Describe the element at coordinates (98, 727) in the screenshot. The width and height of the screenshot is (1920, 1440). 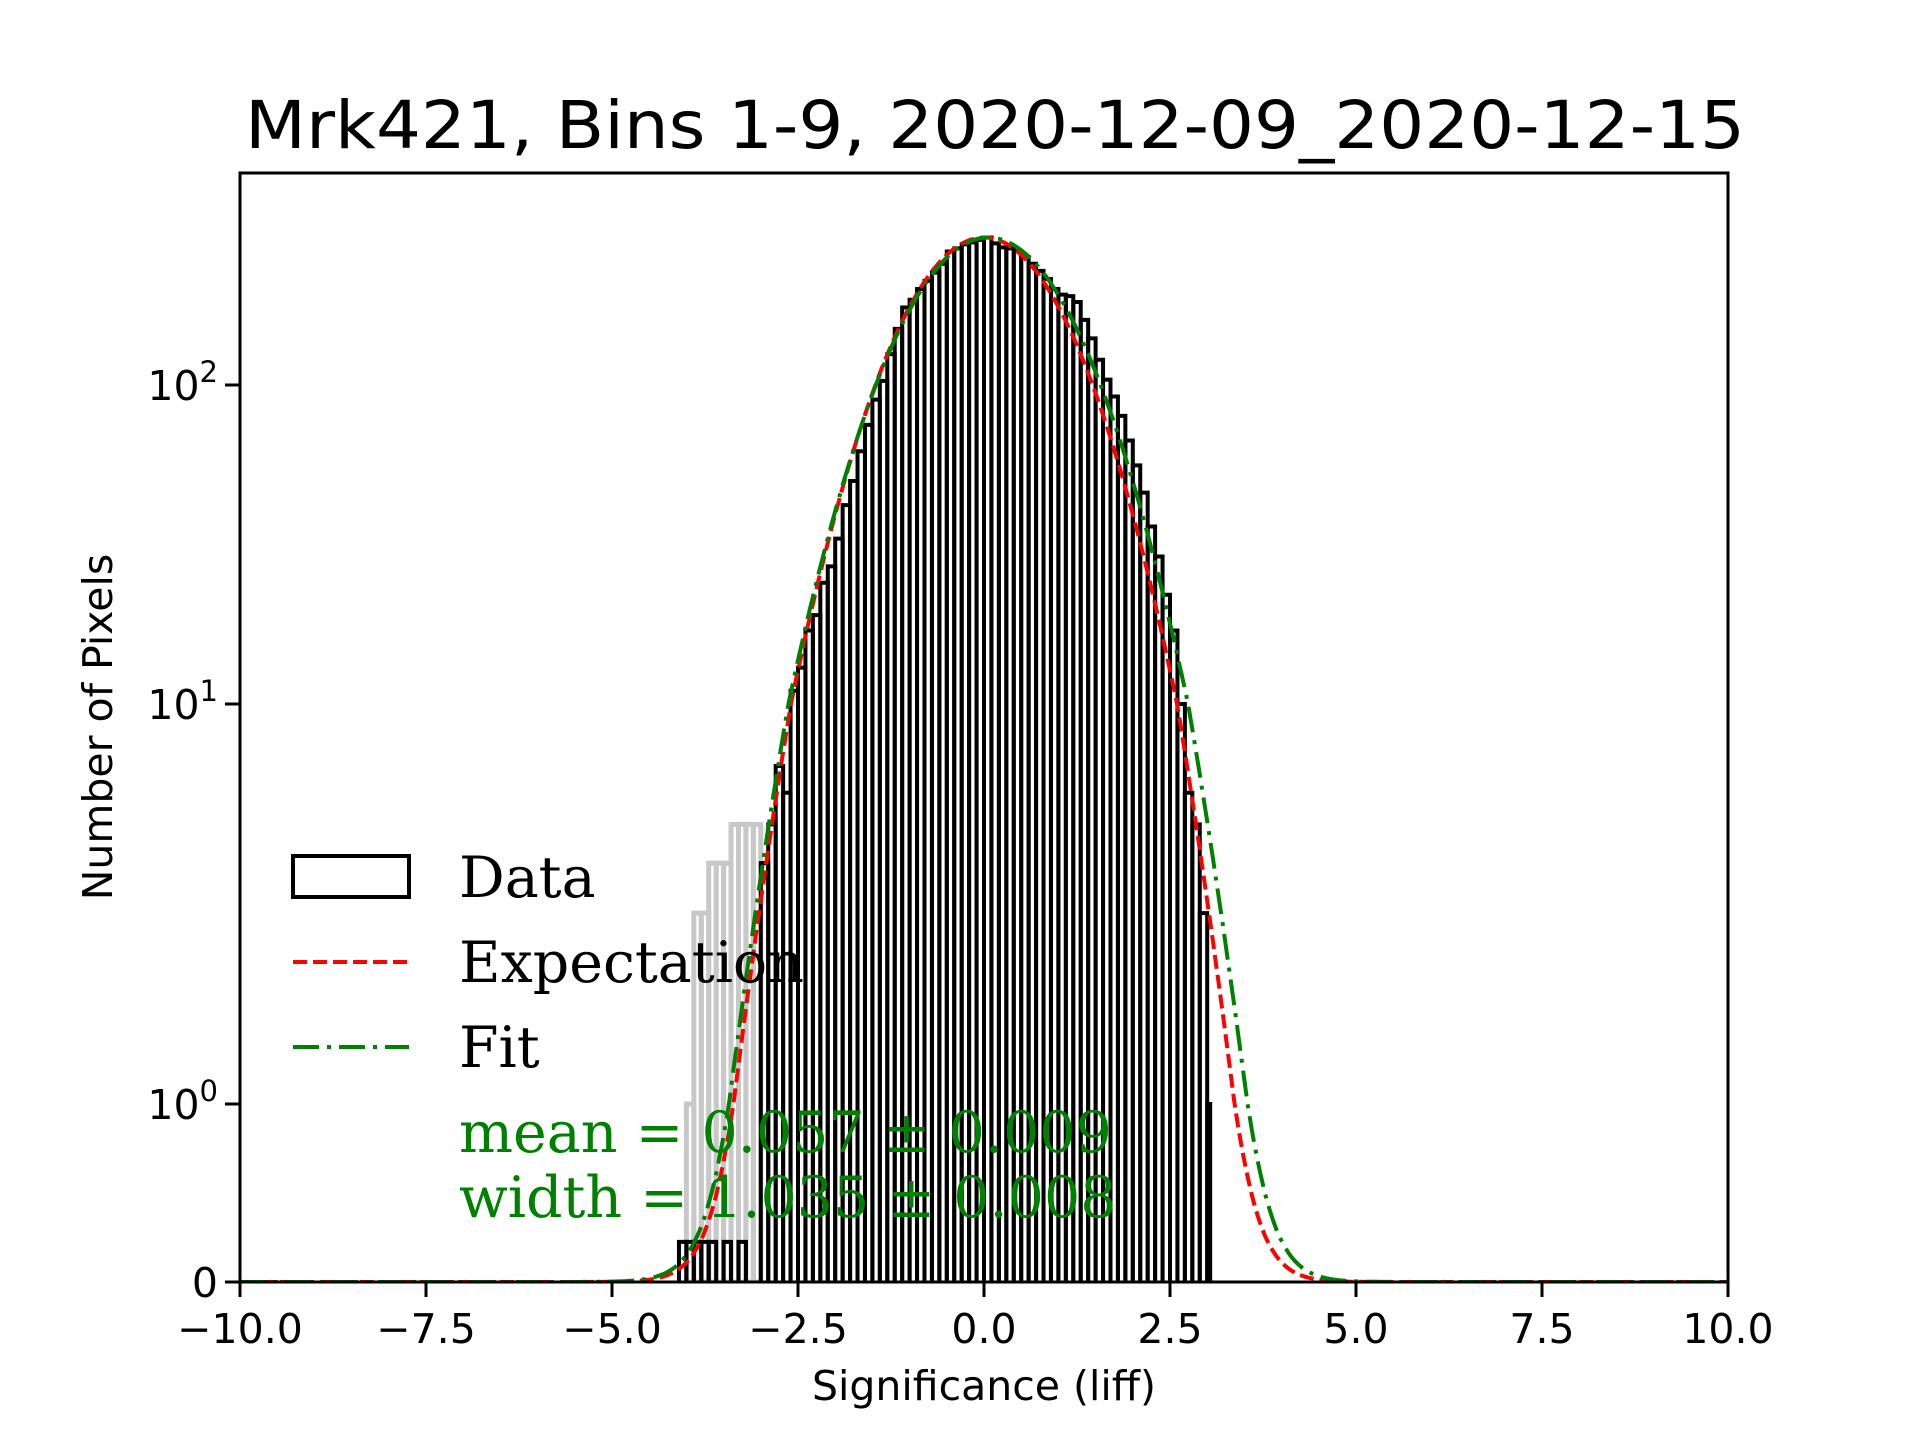
I see `y-axis-label: Number of Pixels` at that location.